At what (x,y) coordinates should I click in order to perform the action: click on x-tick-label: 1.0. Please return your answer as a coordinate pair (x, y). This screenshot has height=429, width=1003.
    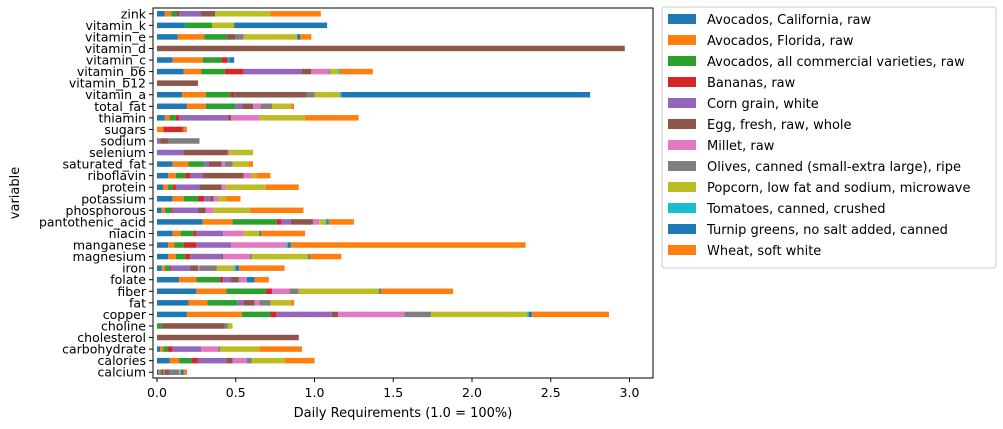
    Looking at the image, I should click on (315, 392).